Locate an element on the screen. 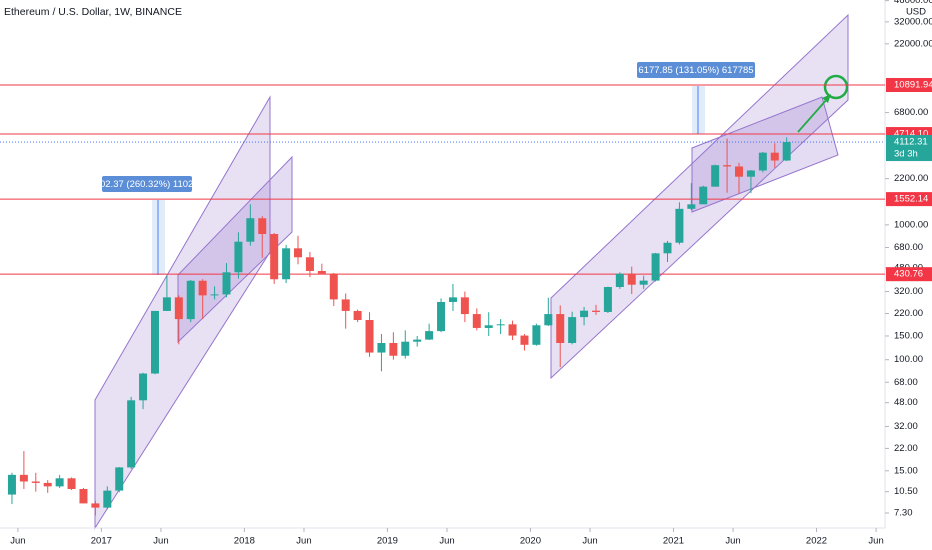 The image size is (932, 550). level-label: 10891.94 is located at coordinates (913, 85).